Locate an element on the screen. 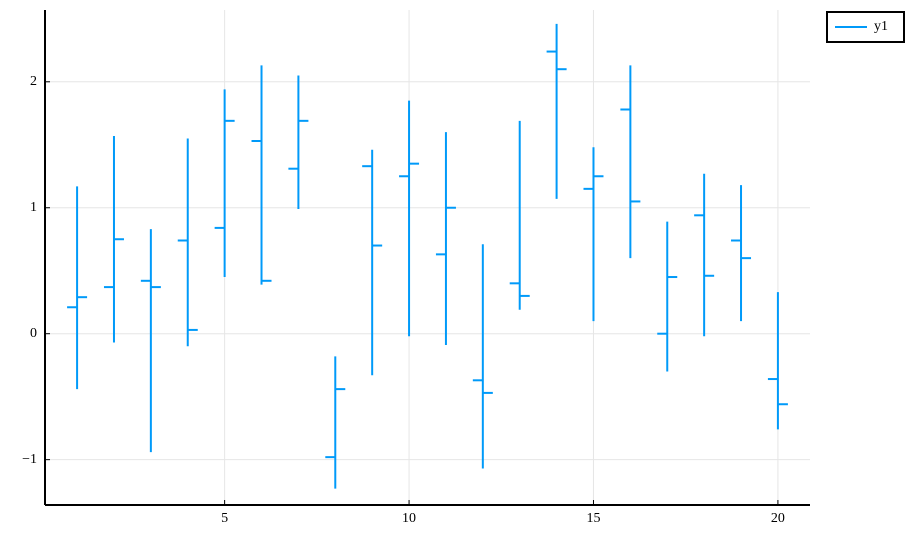 The height and width of the screenshot is (539, 914). x-tick-label: 15 is located at coordinates (593, 518).